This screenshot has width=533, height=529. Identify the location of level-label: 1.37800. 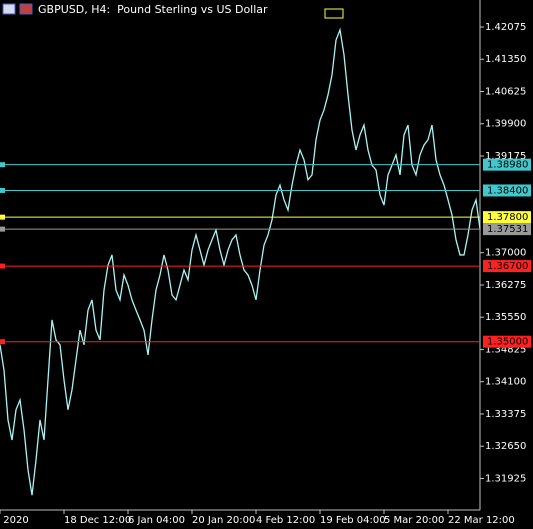
(507, 217).